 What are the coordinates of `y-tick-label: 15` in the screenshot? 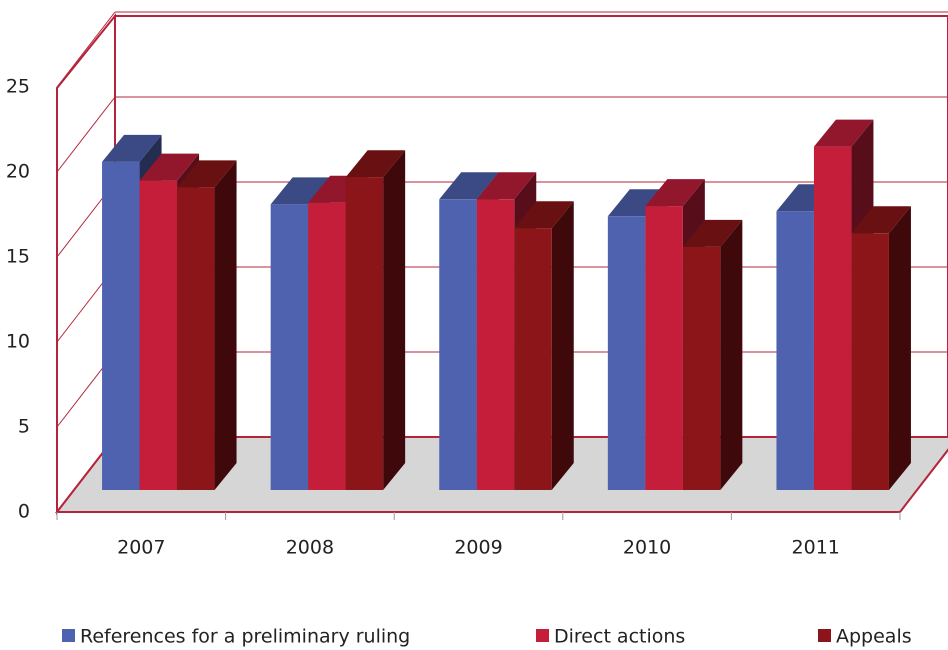 It's located at (18, 257).